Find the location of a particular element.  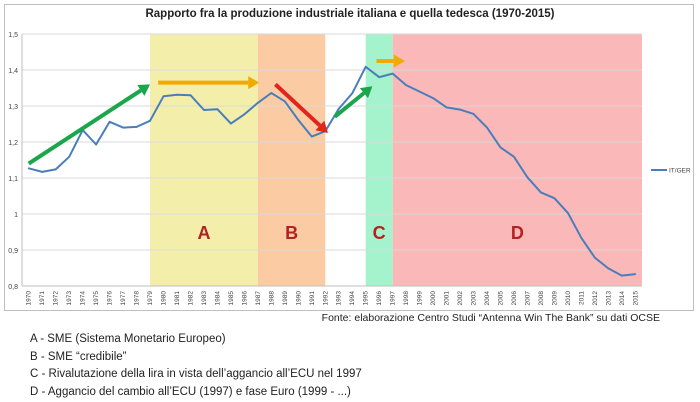

x-tick-label: 2014 is located at coordinates (622, 298).